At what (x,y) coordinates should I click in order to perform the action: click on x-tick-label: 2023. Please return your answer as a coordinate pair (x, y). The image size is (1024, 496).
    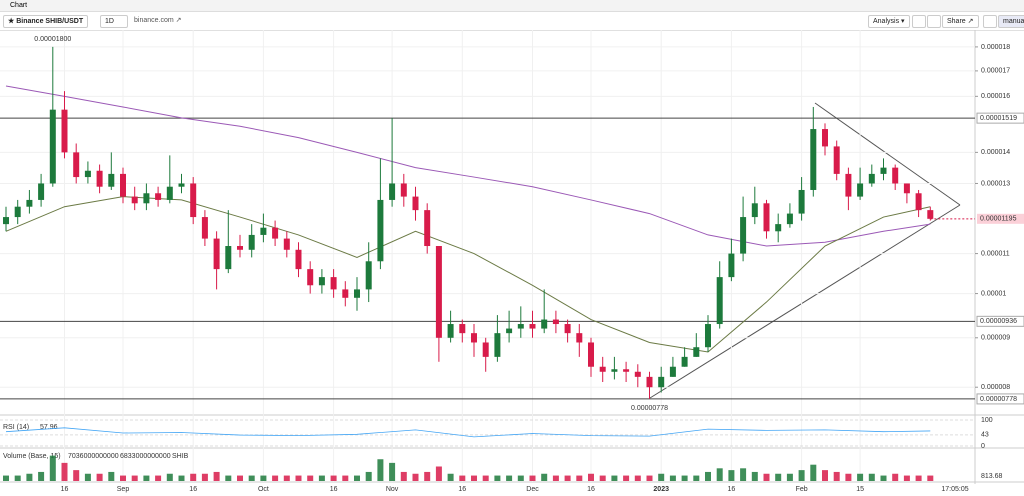
    Looking at the image, I should click on (661, 489).